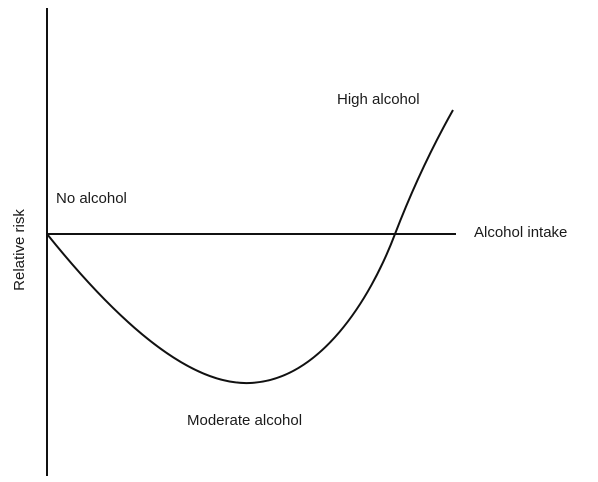 The height and width of the screenshot is (482, 598). I want to click on label-moderate: Moderate alcohol, so click(244, 420).